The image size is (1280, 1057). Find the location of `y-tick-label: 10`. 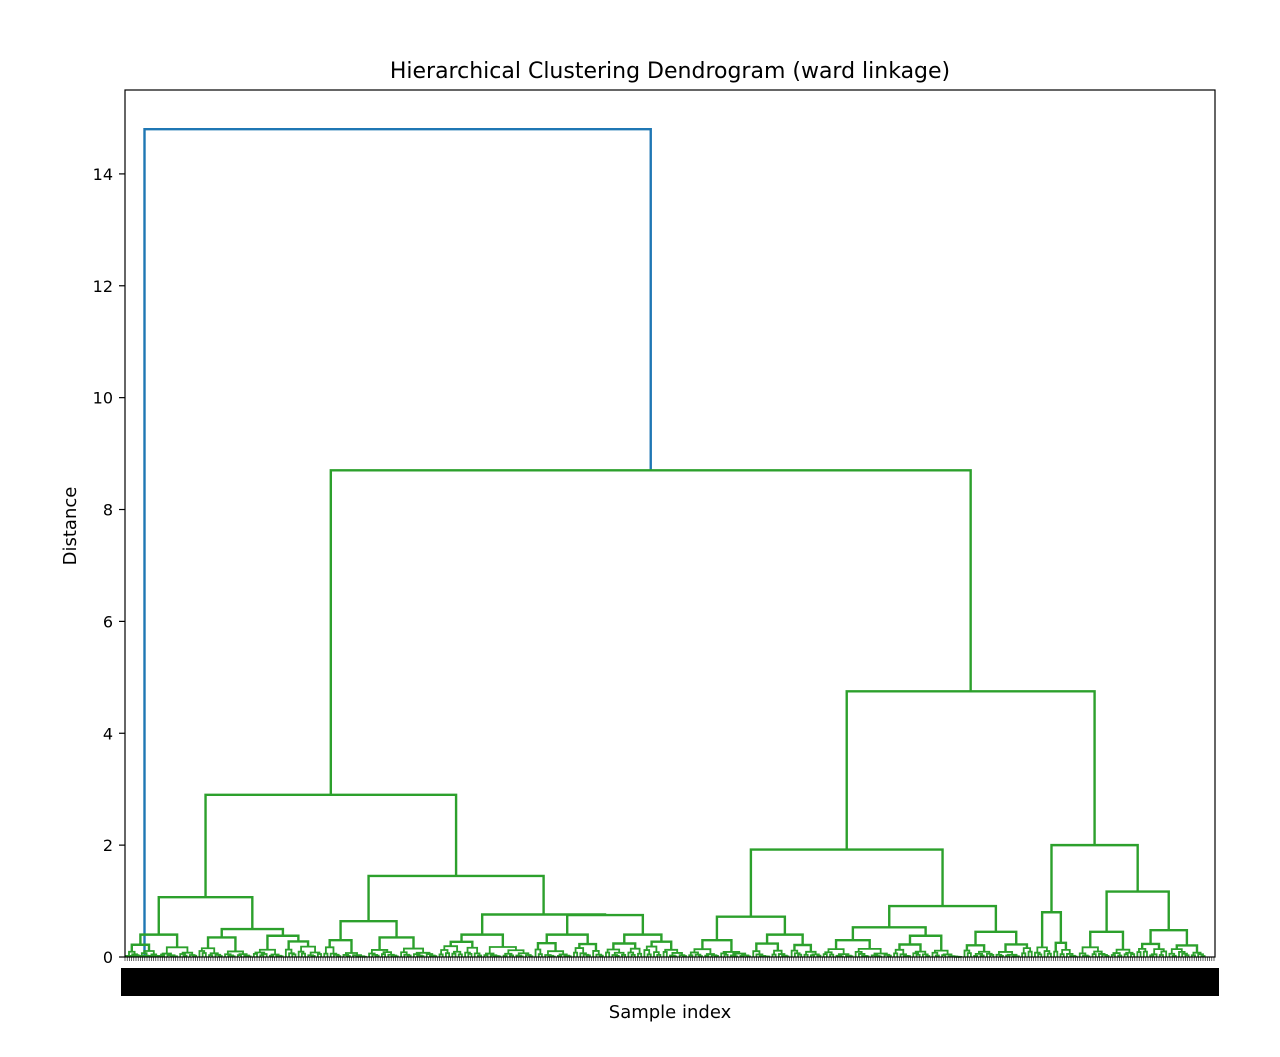

y-tick-label: 10 is located at coordinates (103, 398).